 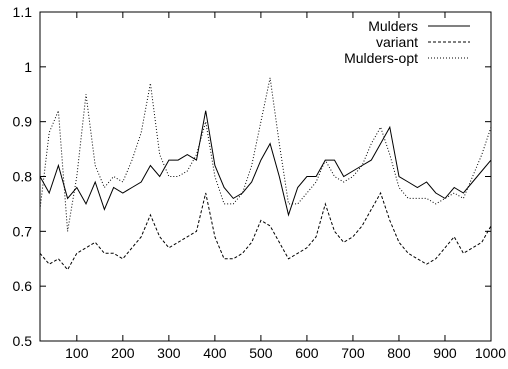 I want to click on legend-label: variant, so click(x=397, y=42).